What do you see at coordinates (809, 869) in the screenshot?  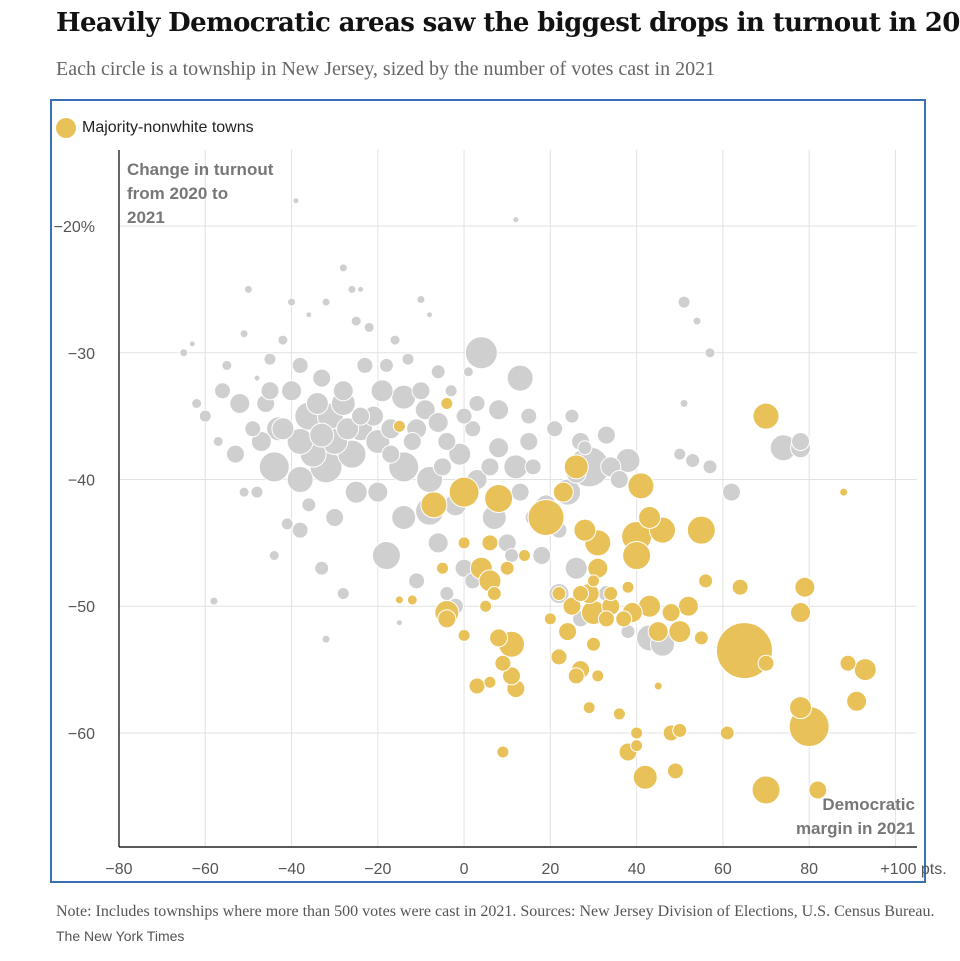 I see `x-tick-label: 80` at bounding box center [809, 869].